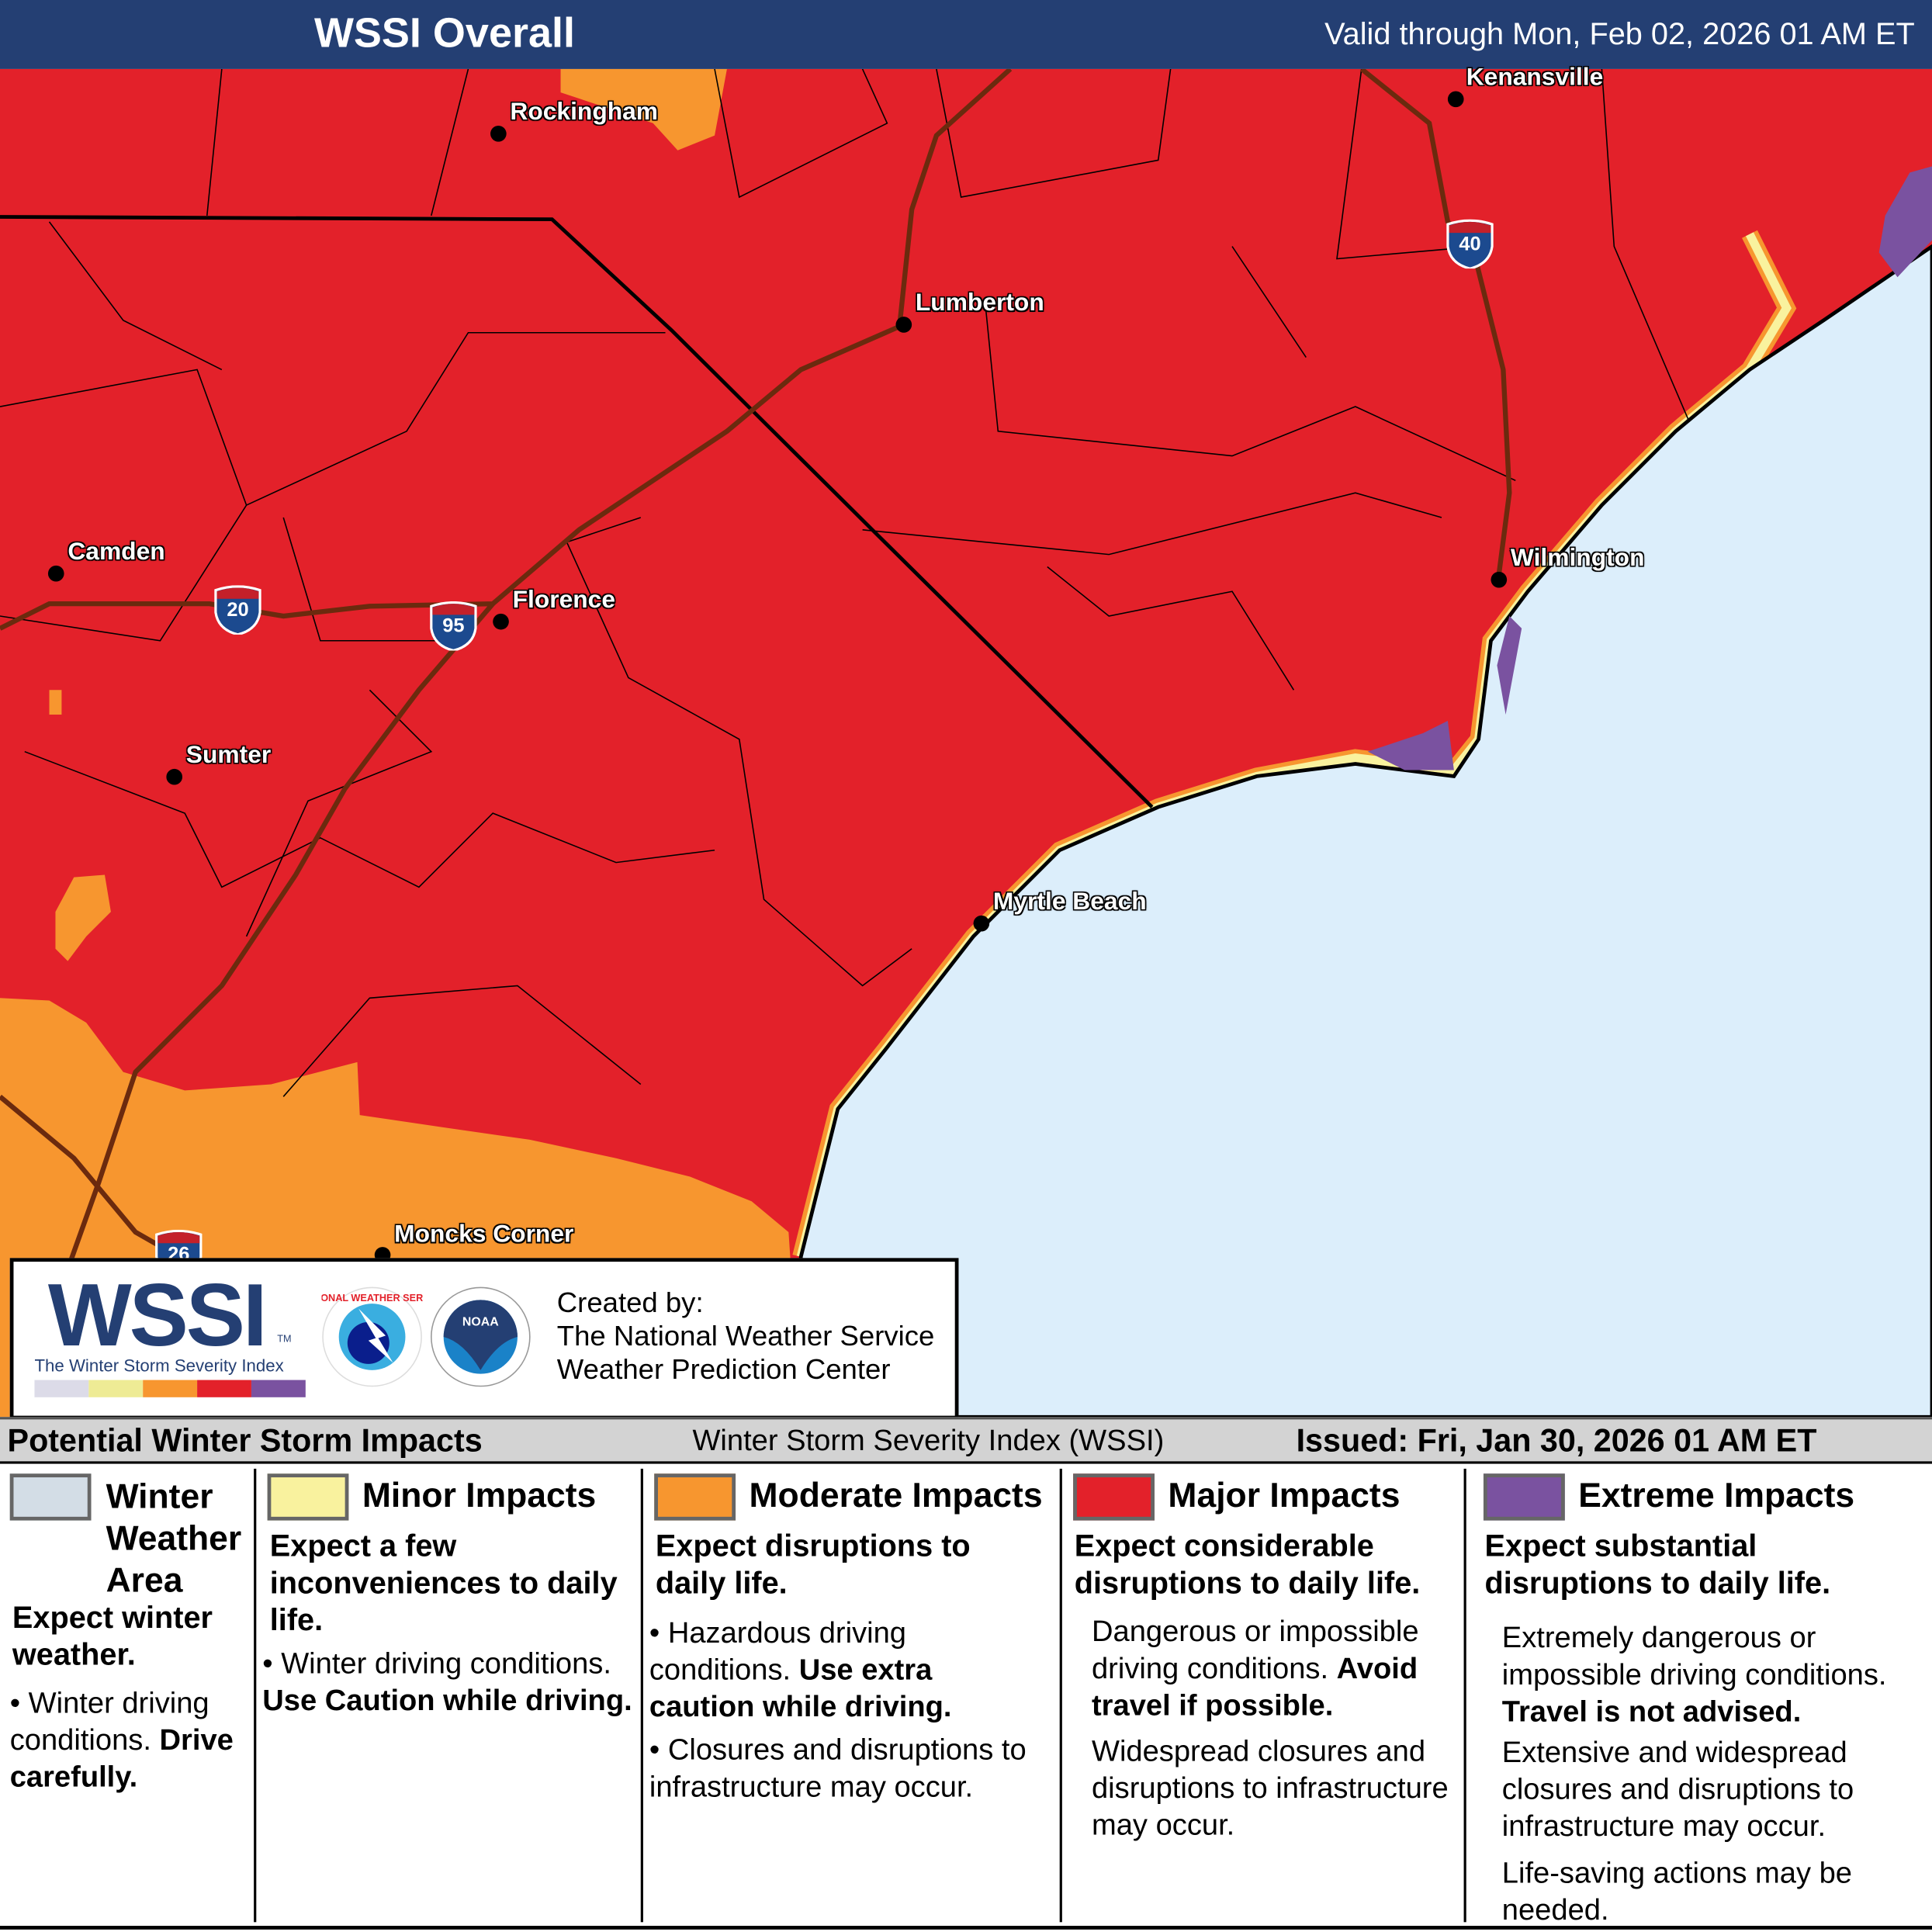  What do you see at coordinates (630, 1302) in the screenshot?
I see `created-by-label: Created by:` at bounding box center [630, 1302].